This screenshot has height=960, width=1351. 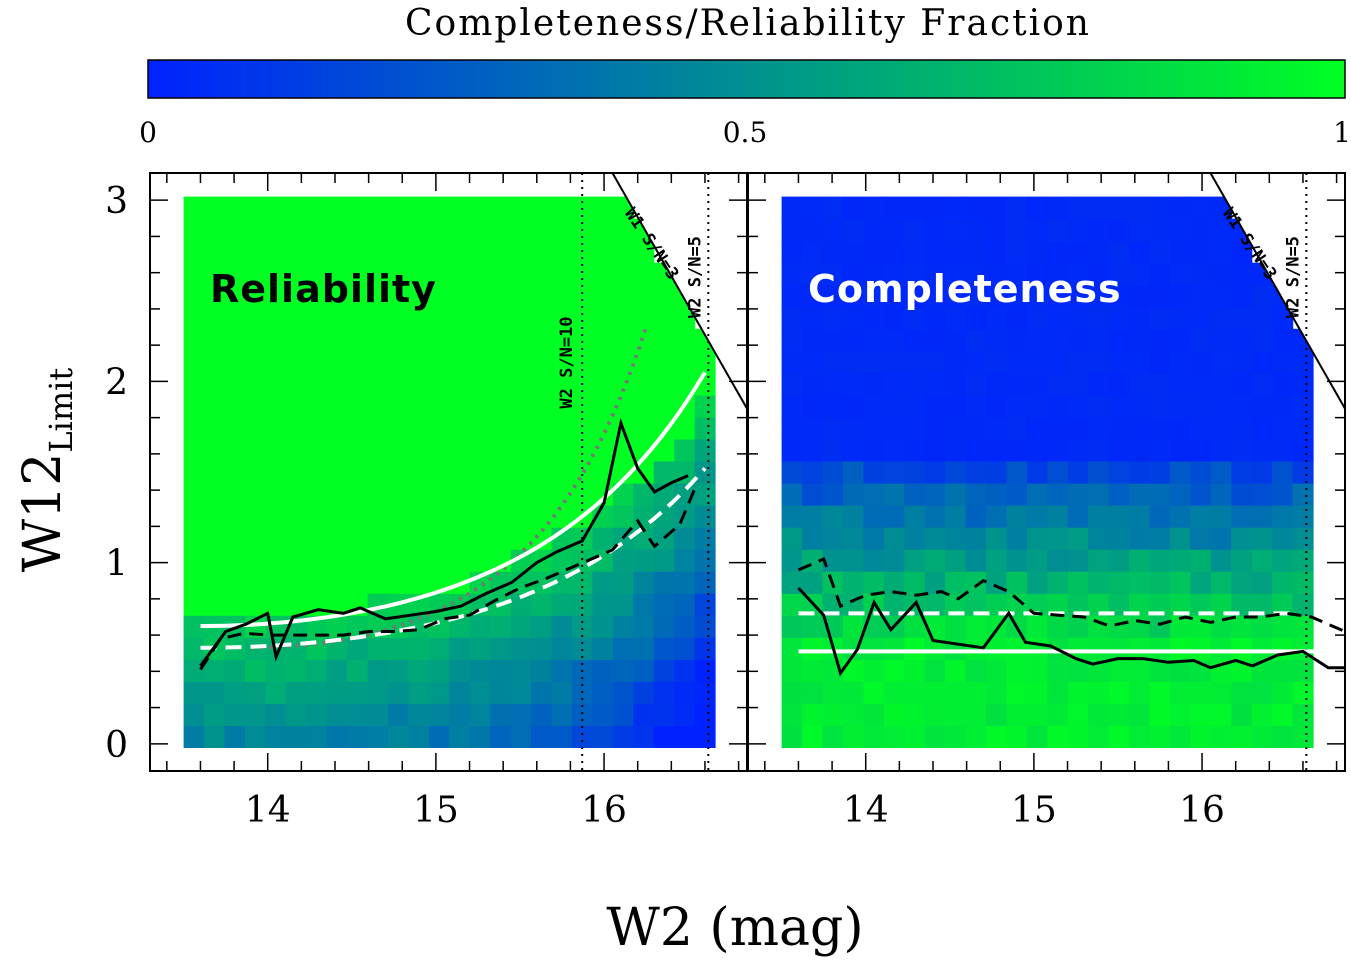 What do you see at coordinates (148, 132) in the screenshot?
I see `colorbar-tick-0: 0` at bounding box center [148, 132].